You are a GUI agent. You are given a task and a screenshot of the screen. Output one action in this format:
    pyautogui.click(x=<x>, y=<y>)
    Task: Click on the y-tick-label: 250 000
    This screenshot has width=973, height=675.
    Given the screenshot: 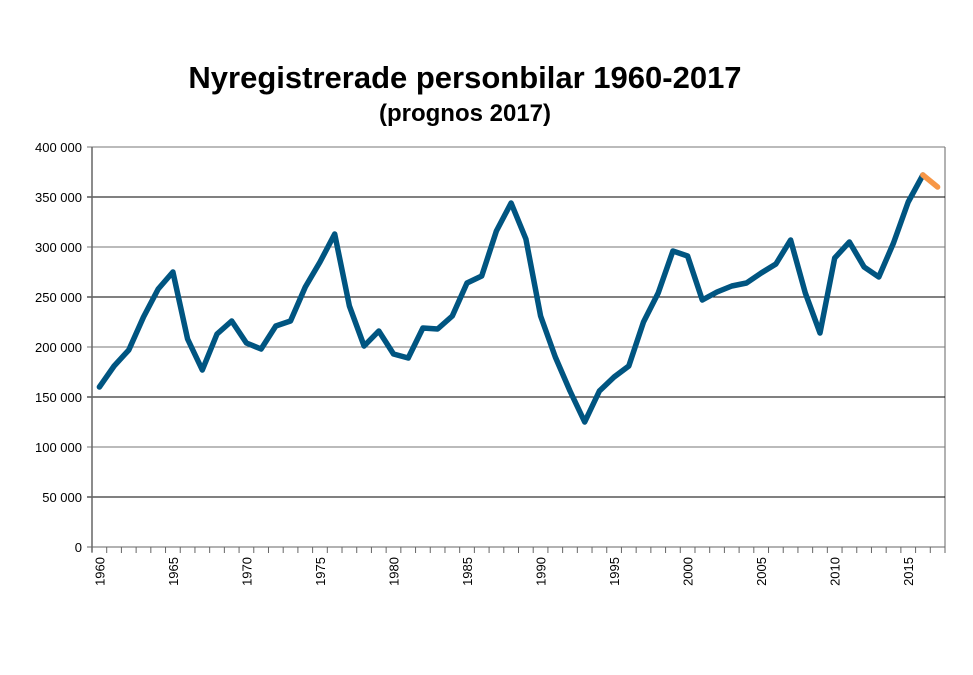 What is the action you would take?
    pyautogui.click(x=58, y=297)
    